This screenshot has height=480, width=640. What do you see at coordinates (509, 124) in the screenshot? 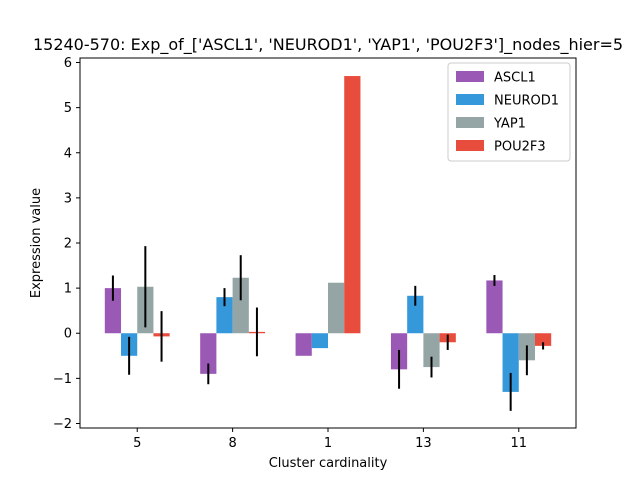
I see `legend-label-yap1: YAP1` at bounding box center [509, 124].